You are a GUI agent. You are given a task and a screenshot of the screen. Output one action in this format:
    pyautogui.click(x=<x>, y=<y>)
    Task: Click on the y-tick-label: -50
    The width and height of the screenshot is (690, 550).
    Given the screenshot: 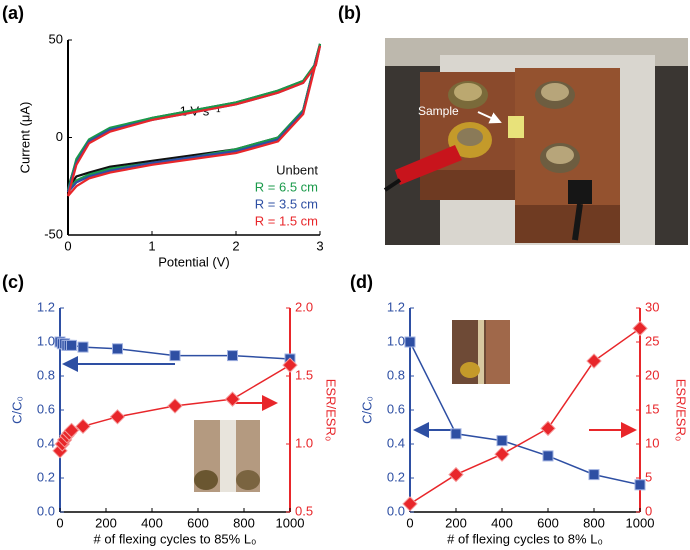 What is the action you would take?
    pyautogui.click(x=53, y=233)
    